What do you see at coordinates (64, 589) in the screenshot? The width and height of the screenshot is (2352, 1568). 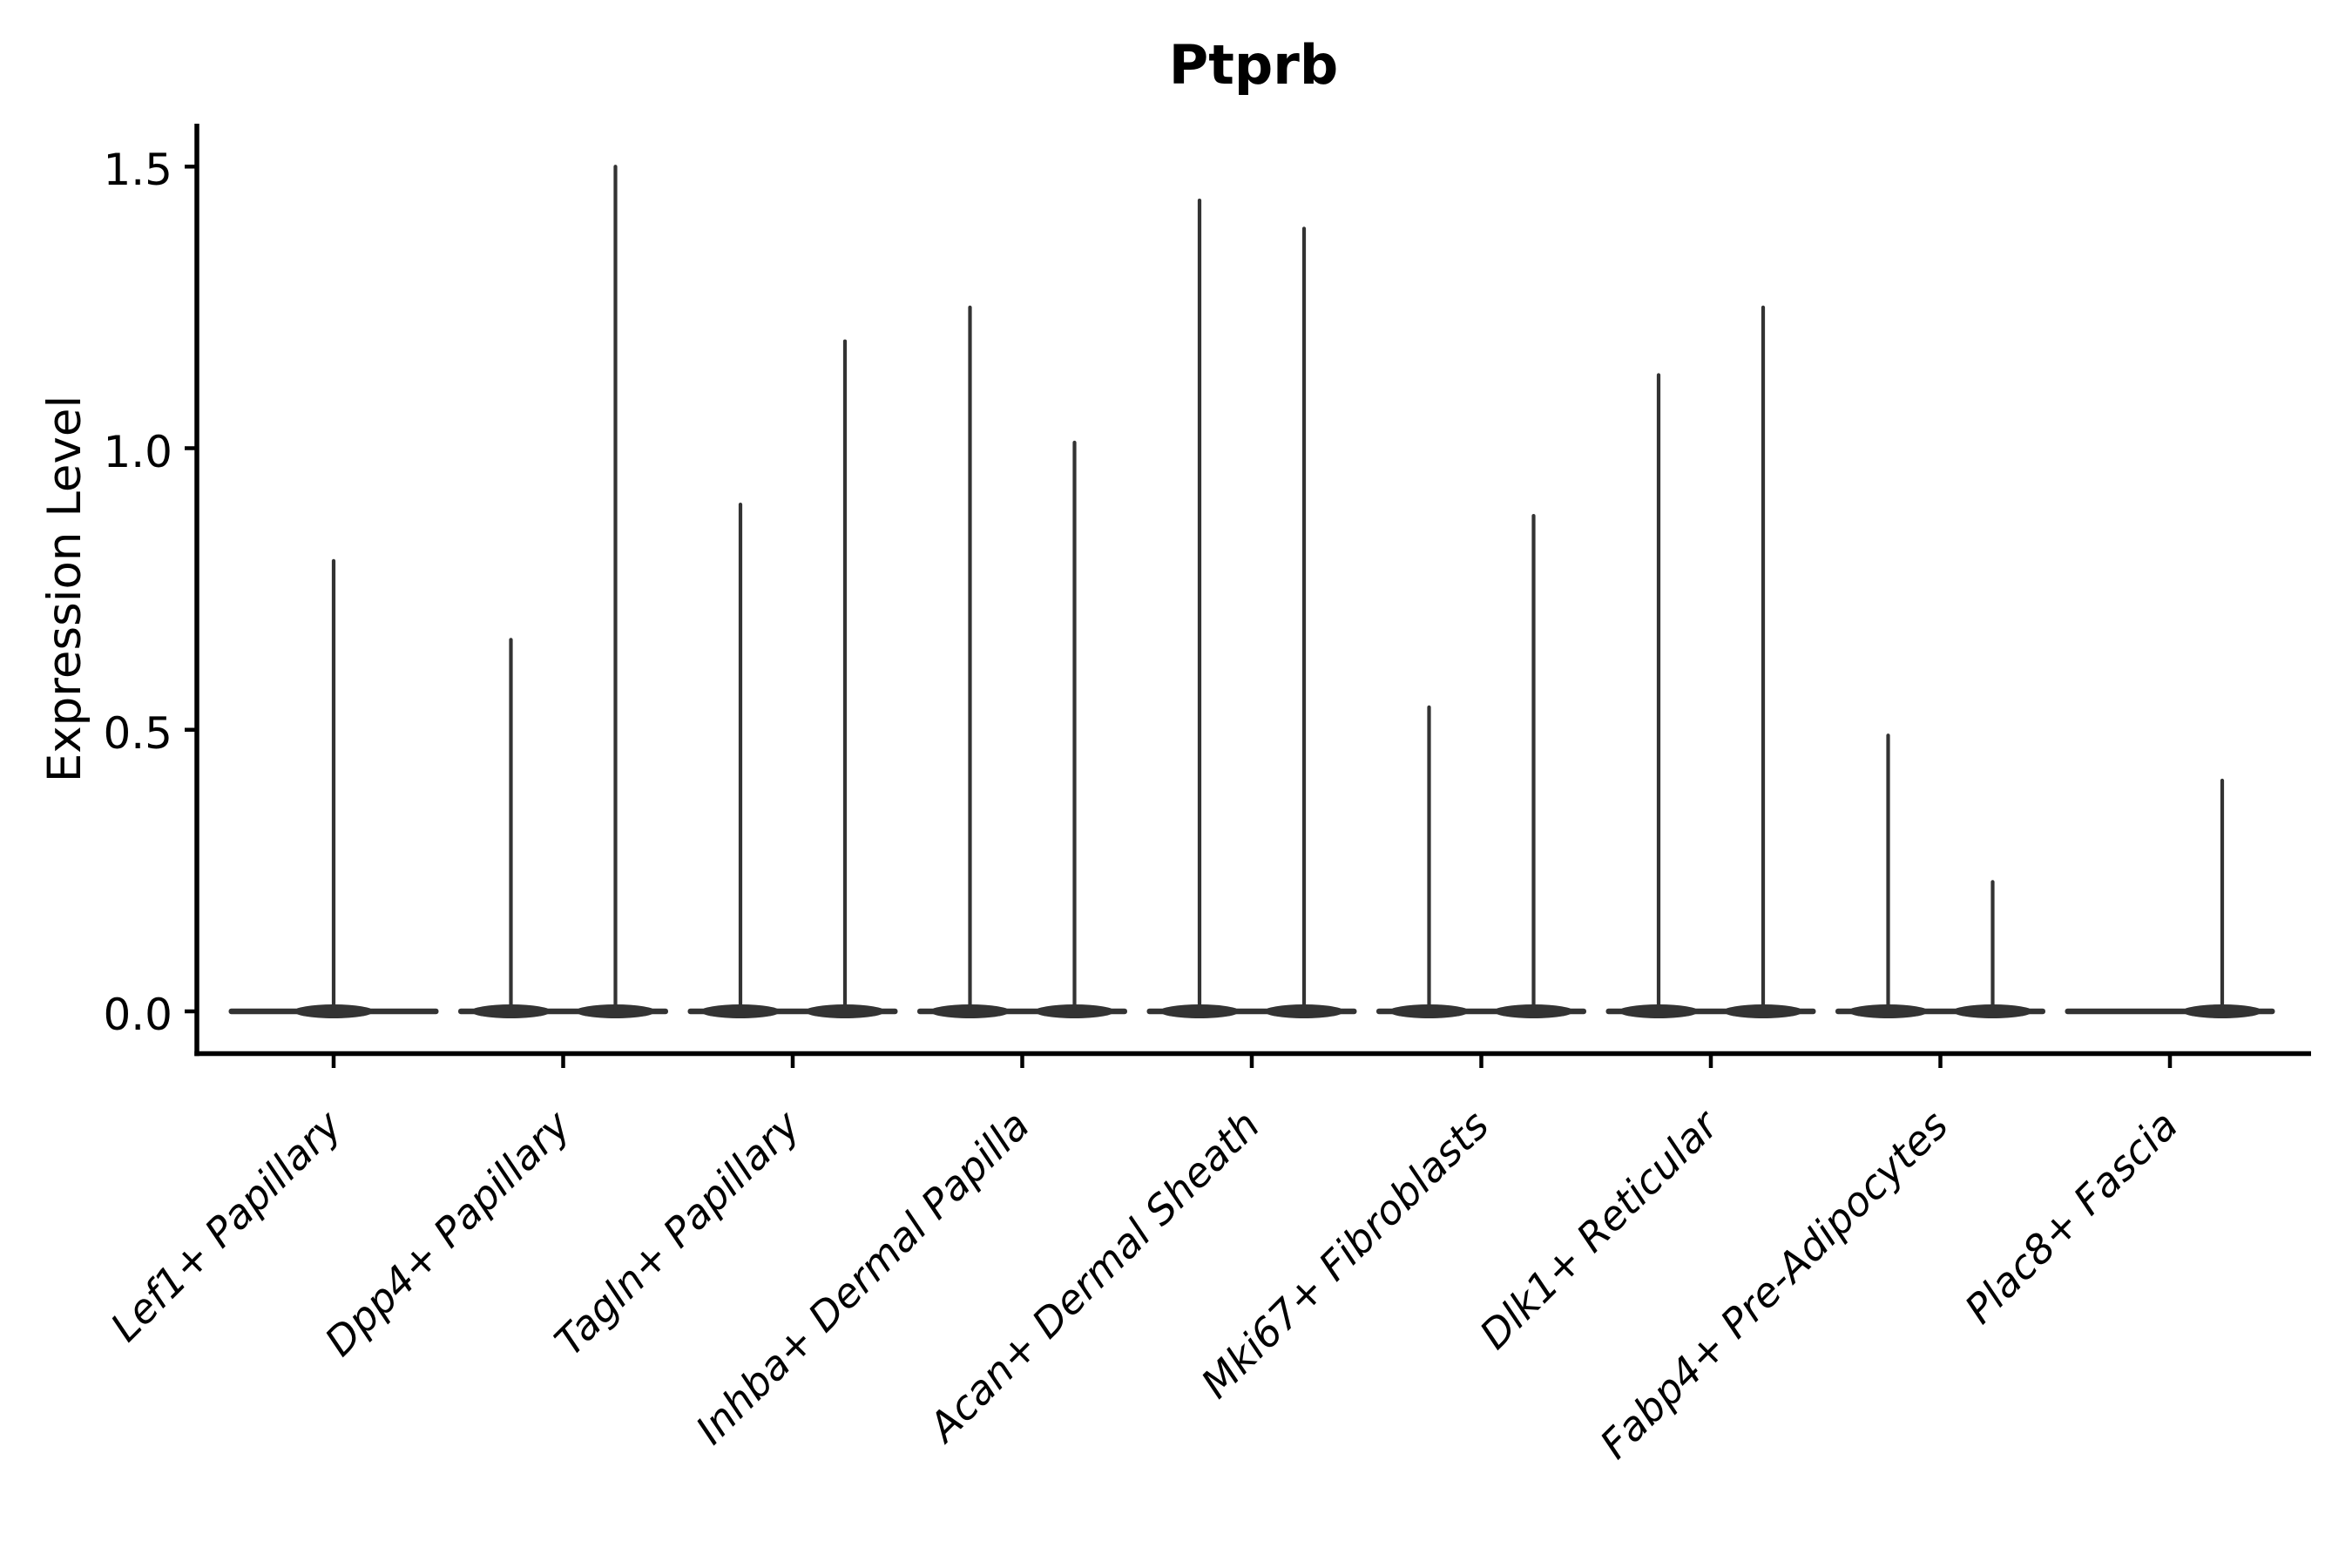 I see `y-axis-label: Expression Level` at bounding box center [64, 589].